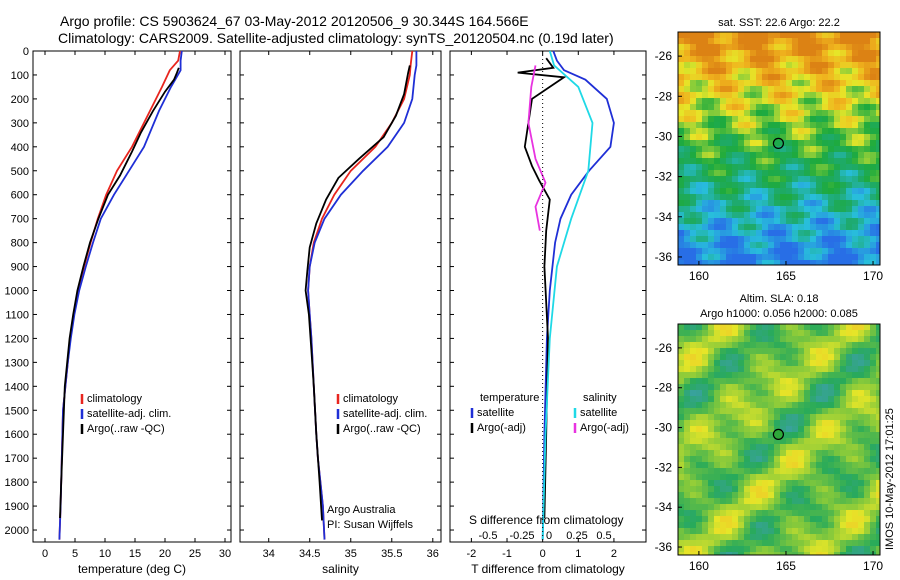  I want to click on x-tick-label-top: -0.5, so click(488, 536).